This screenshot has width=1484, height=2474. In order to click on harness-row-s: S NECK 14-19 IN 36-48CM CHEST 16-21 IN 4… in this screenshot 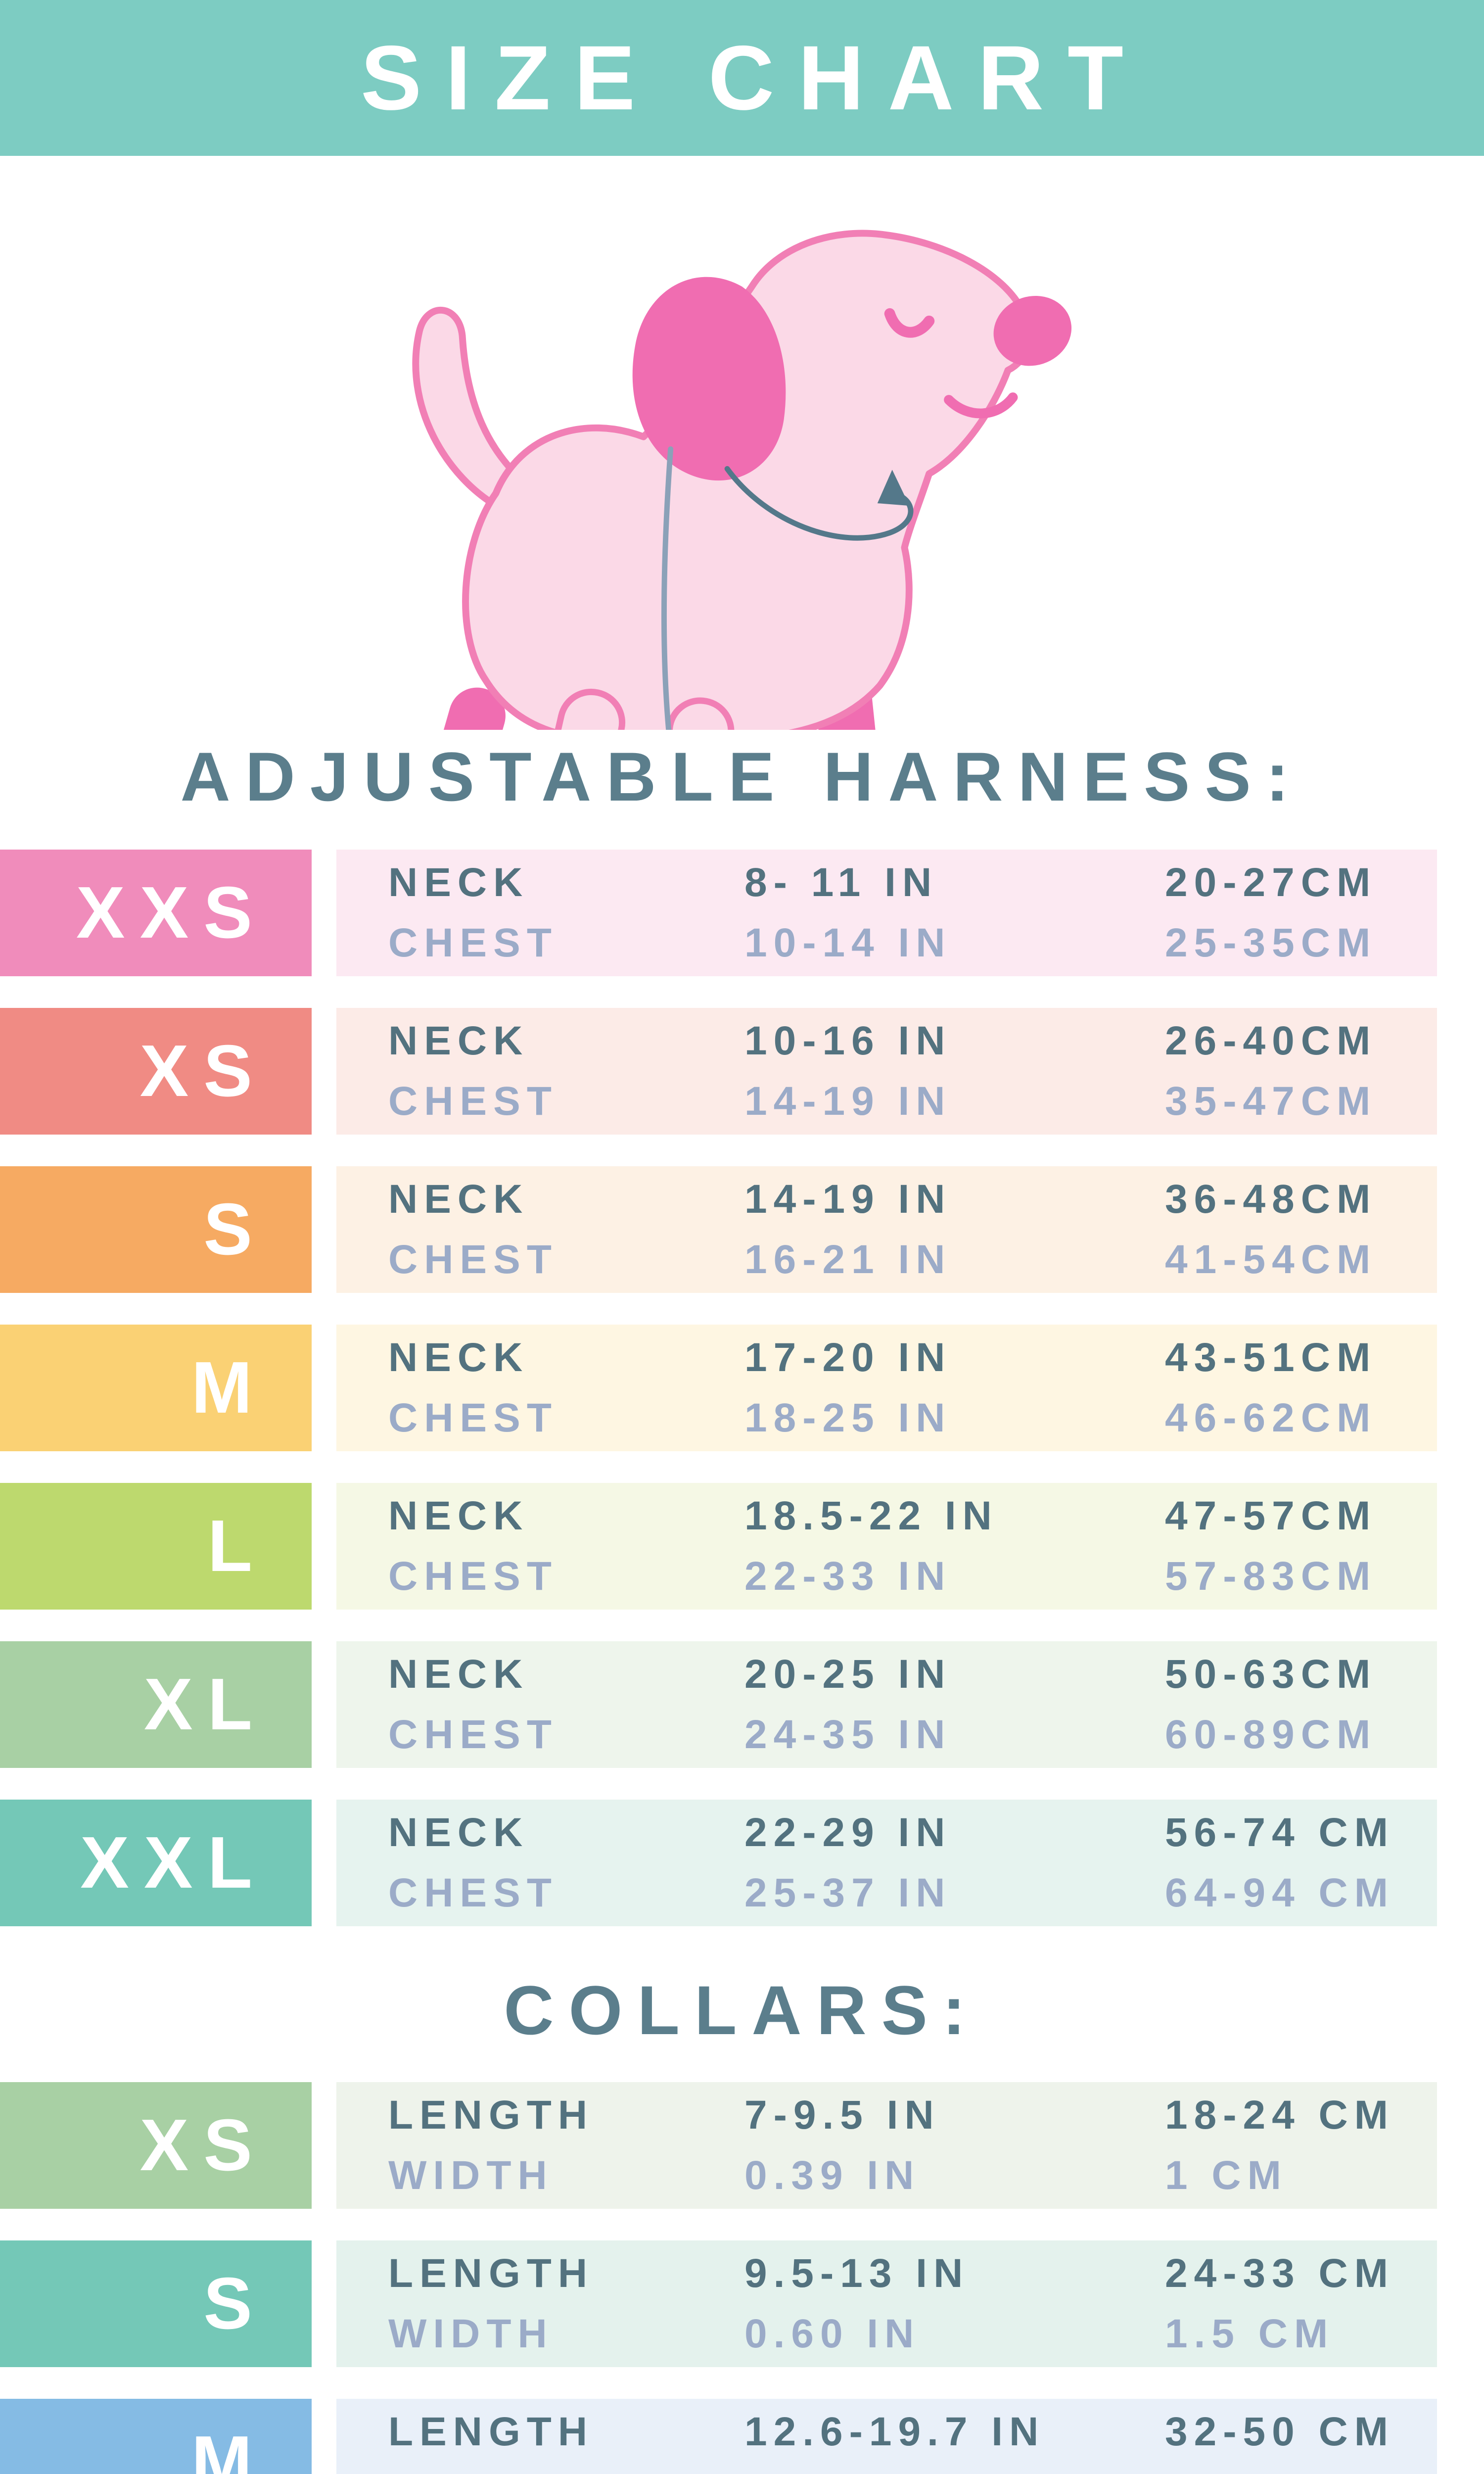, I will do `click(742, 1230)`.